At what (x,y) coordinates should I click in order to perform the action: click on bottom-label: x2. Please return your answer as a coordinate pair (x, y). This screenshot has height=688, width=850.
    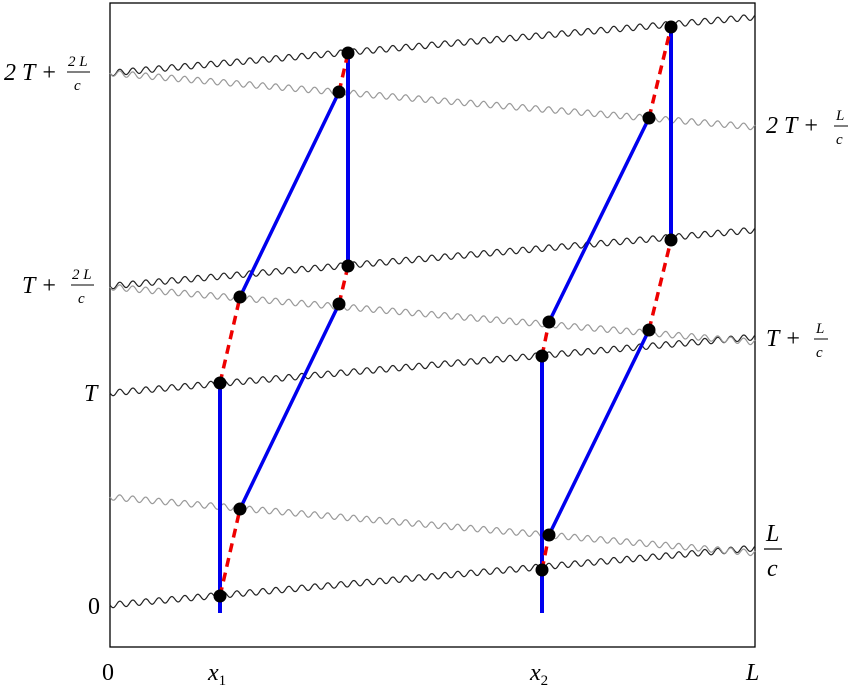
    Looking at the image, I should click on (538, 674).